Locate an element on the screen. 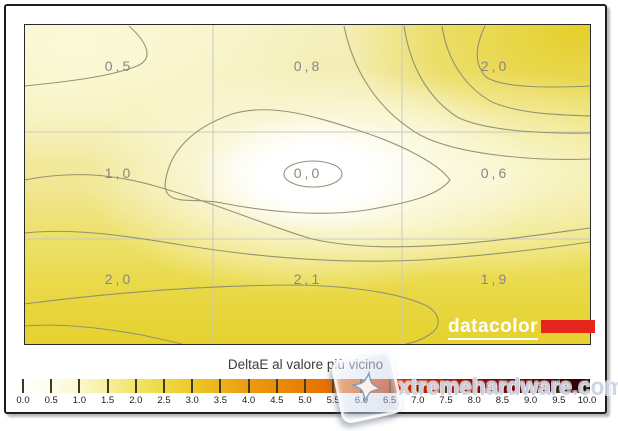 The width and height of the screenshot is (618, 431). colorbar-tick-label: 5.0 is located at coordinates (305, 400).